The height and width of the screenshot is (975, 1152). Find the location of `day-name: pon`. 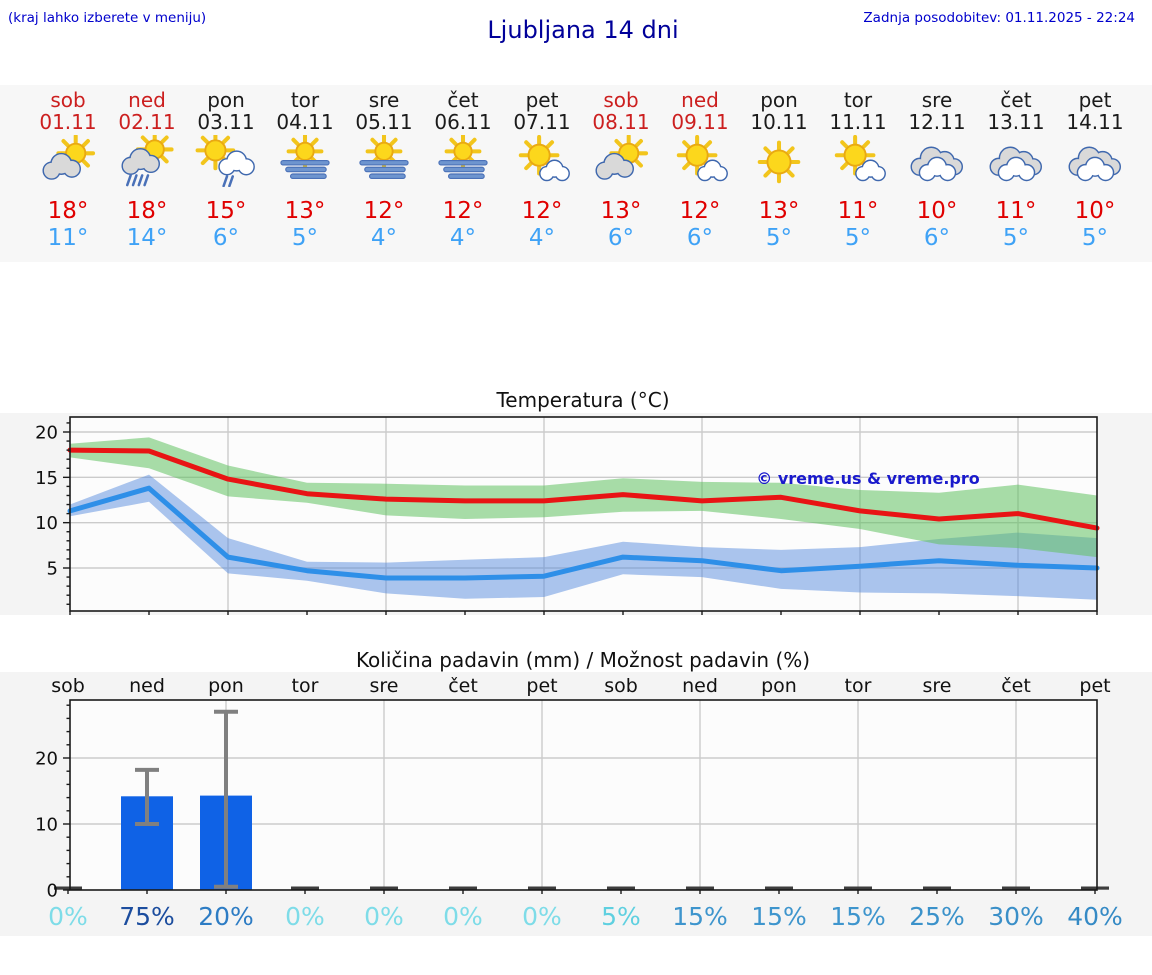

day-name: pon is located at coordinates (779, 100).